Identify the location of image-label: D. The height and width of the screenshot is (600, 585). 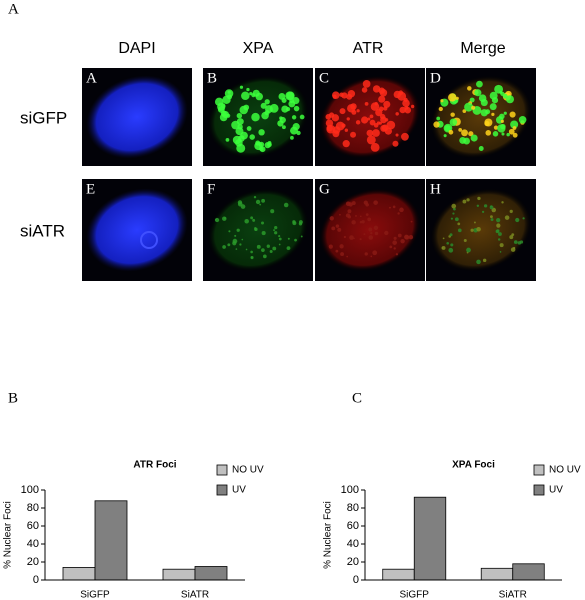
(435, 78).